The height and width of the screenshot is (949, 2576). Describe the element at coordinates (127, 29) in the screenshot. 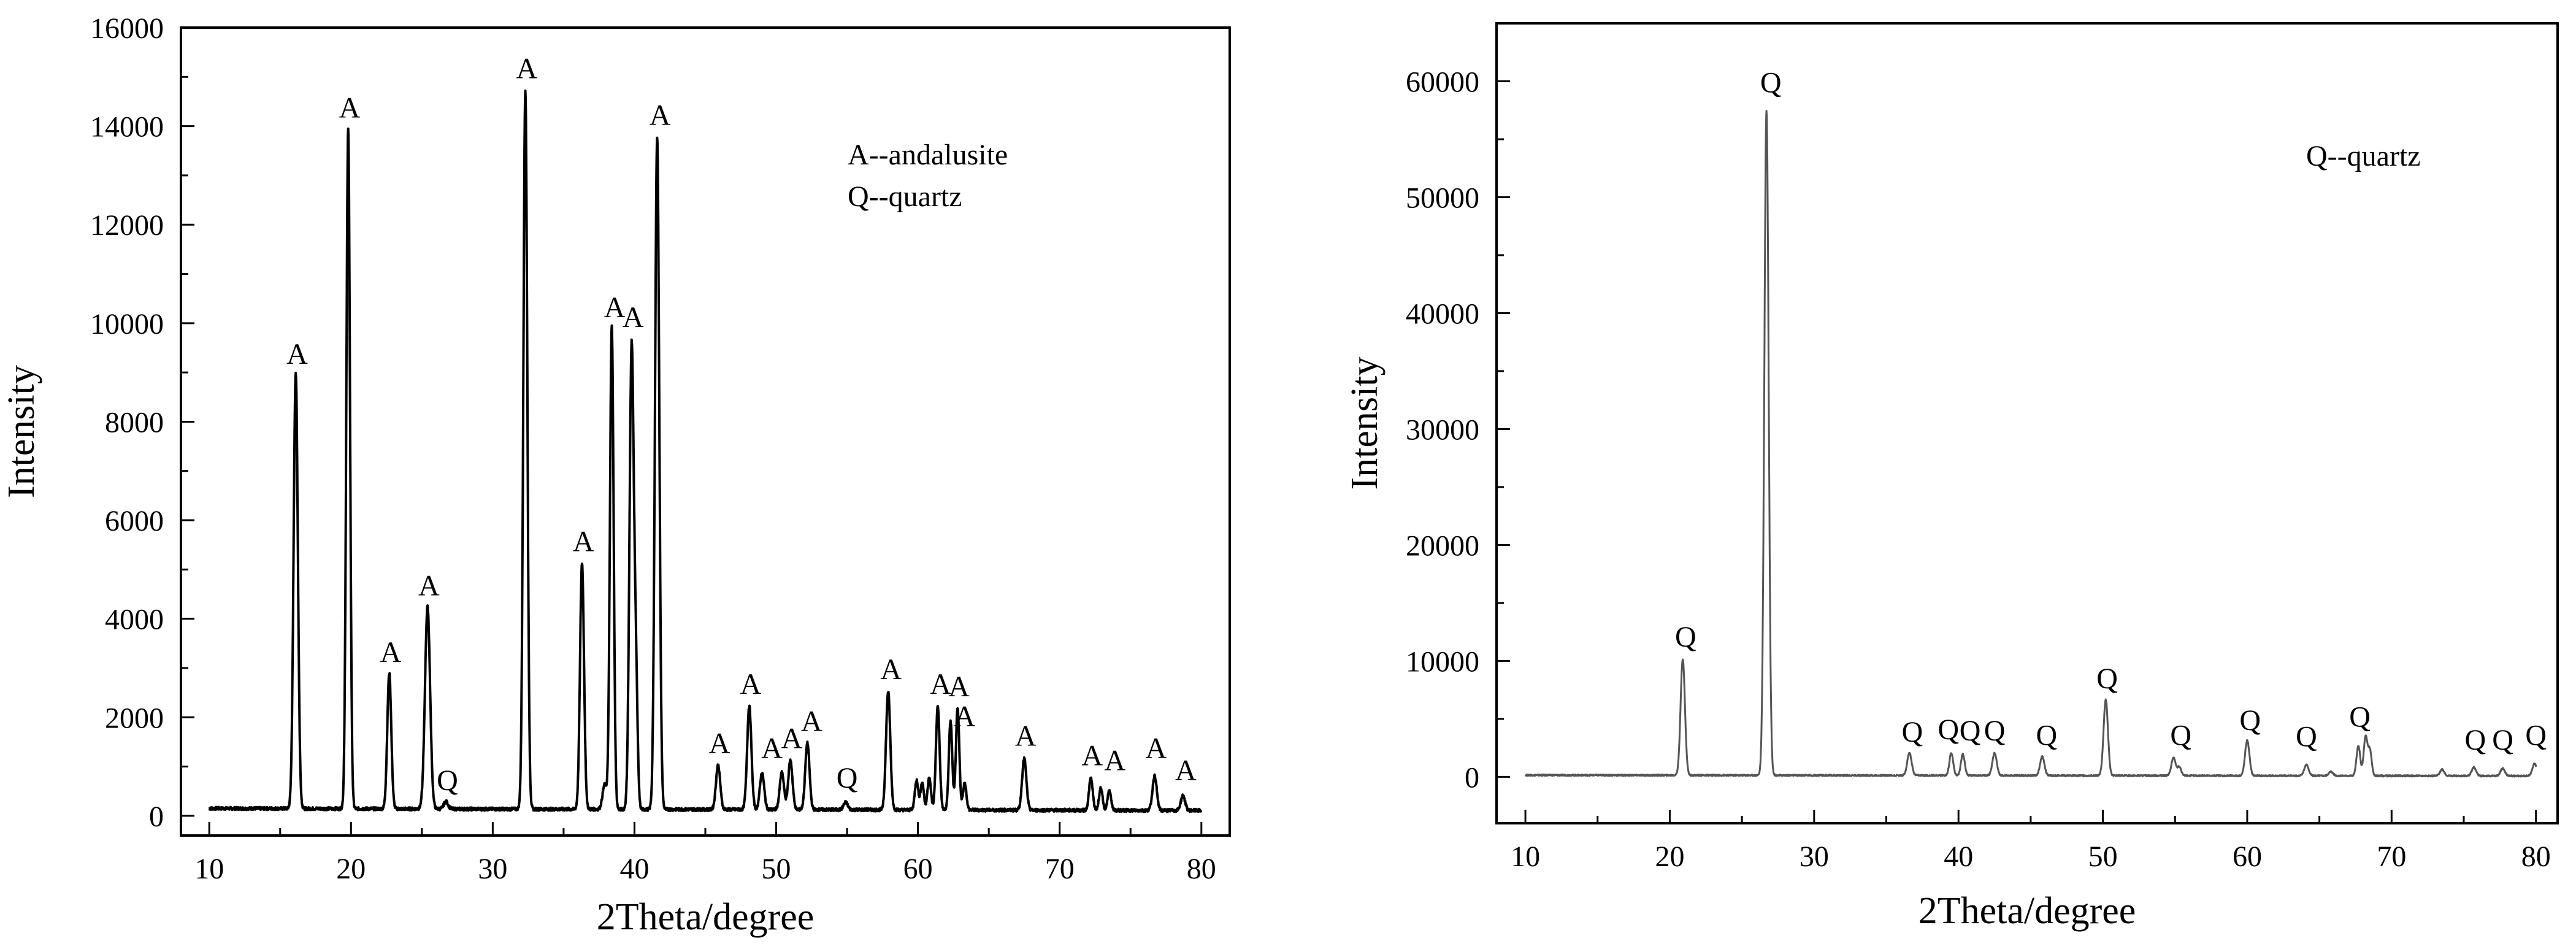

I see `y-tick-label: 16000` at that location.